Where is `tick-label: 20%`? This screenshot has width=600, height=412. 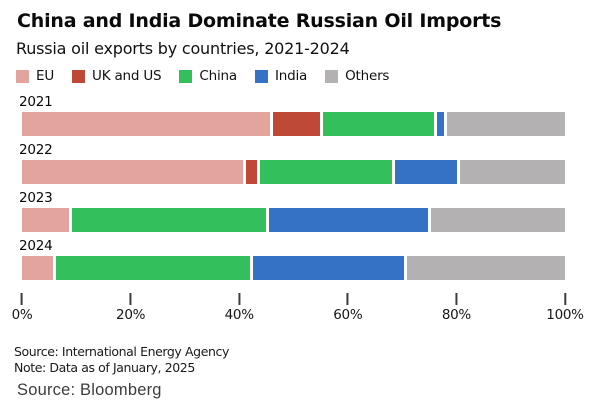
tick-label: 20% is located at coordinates (131, 315).